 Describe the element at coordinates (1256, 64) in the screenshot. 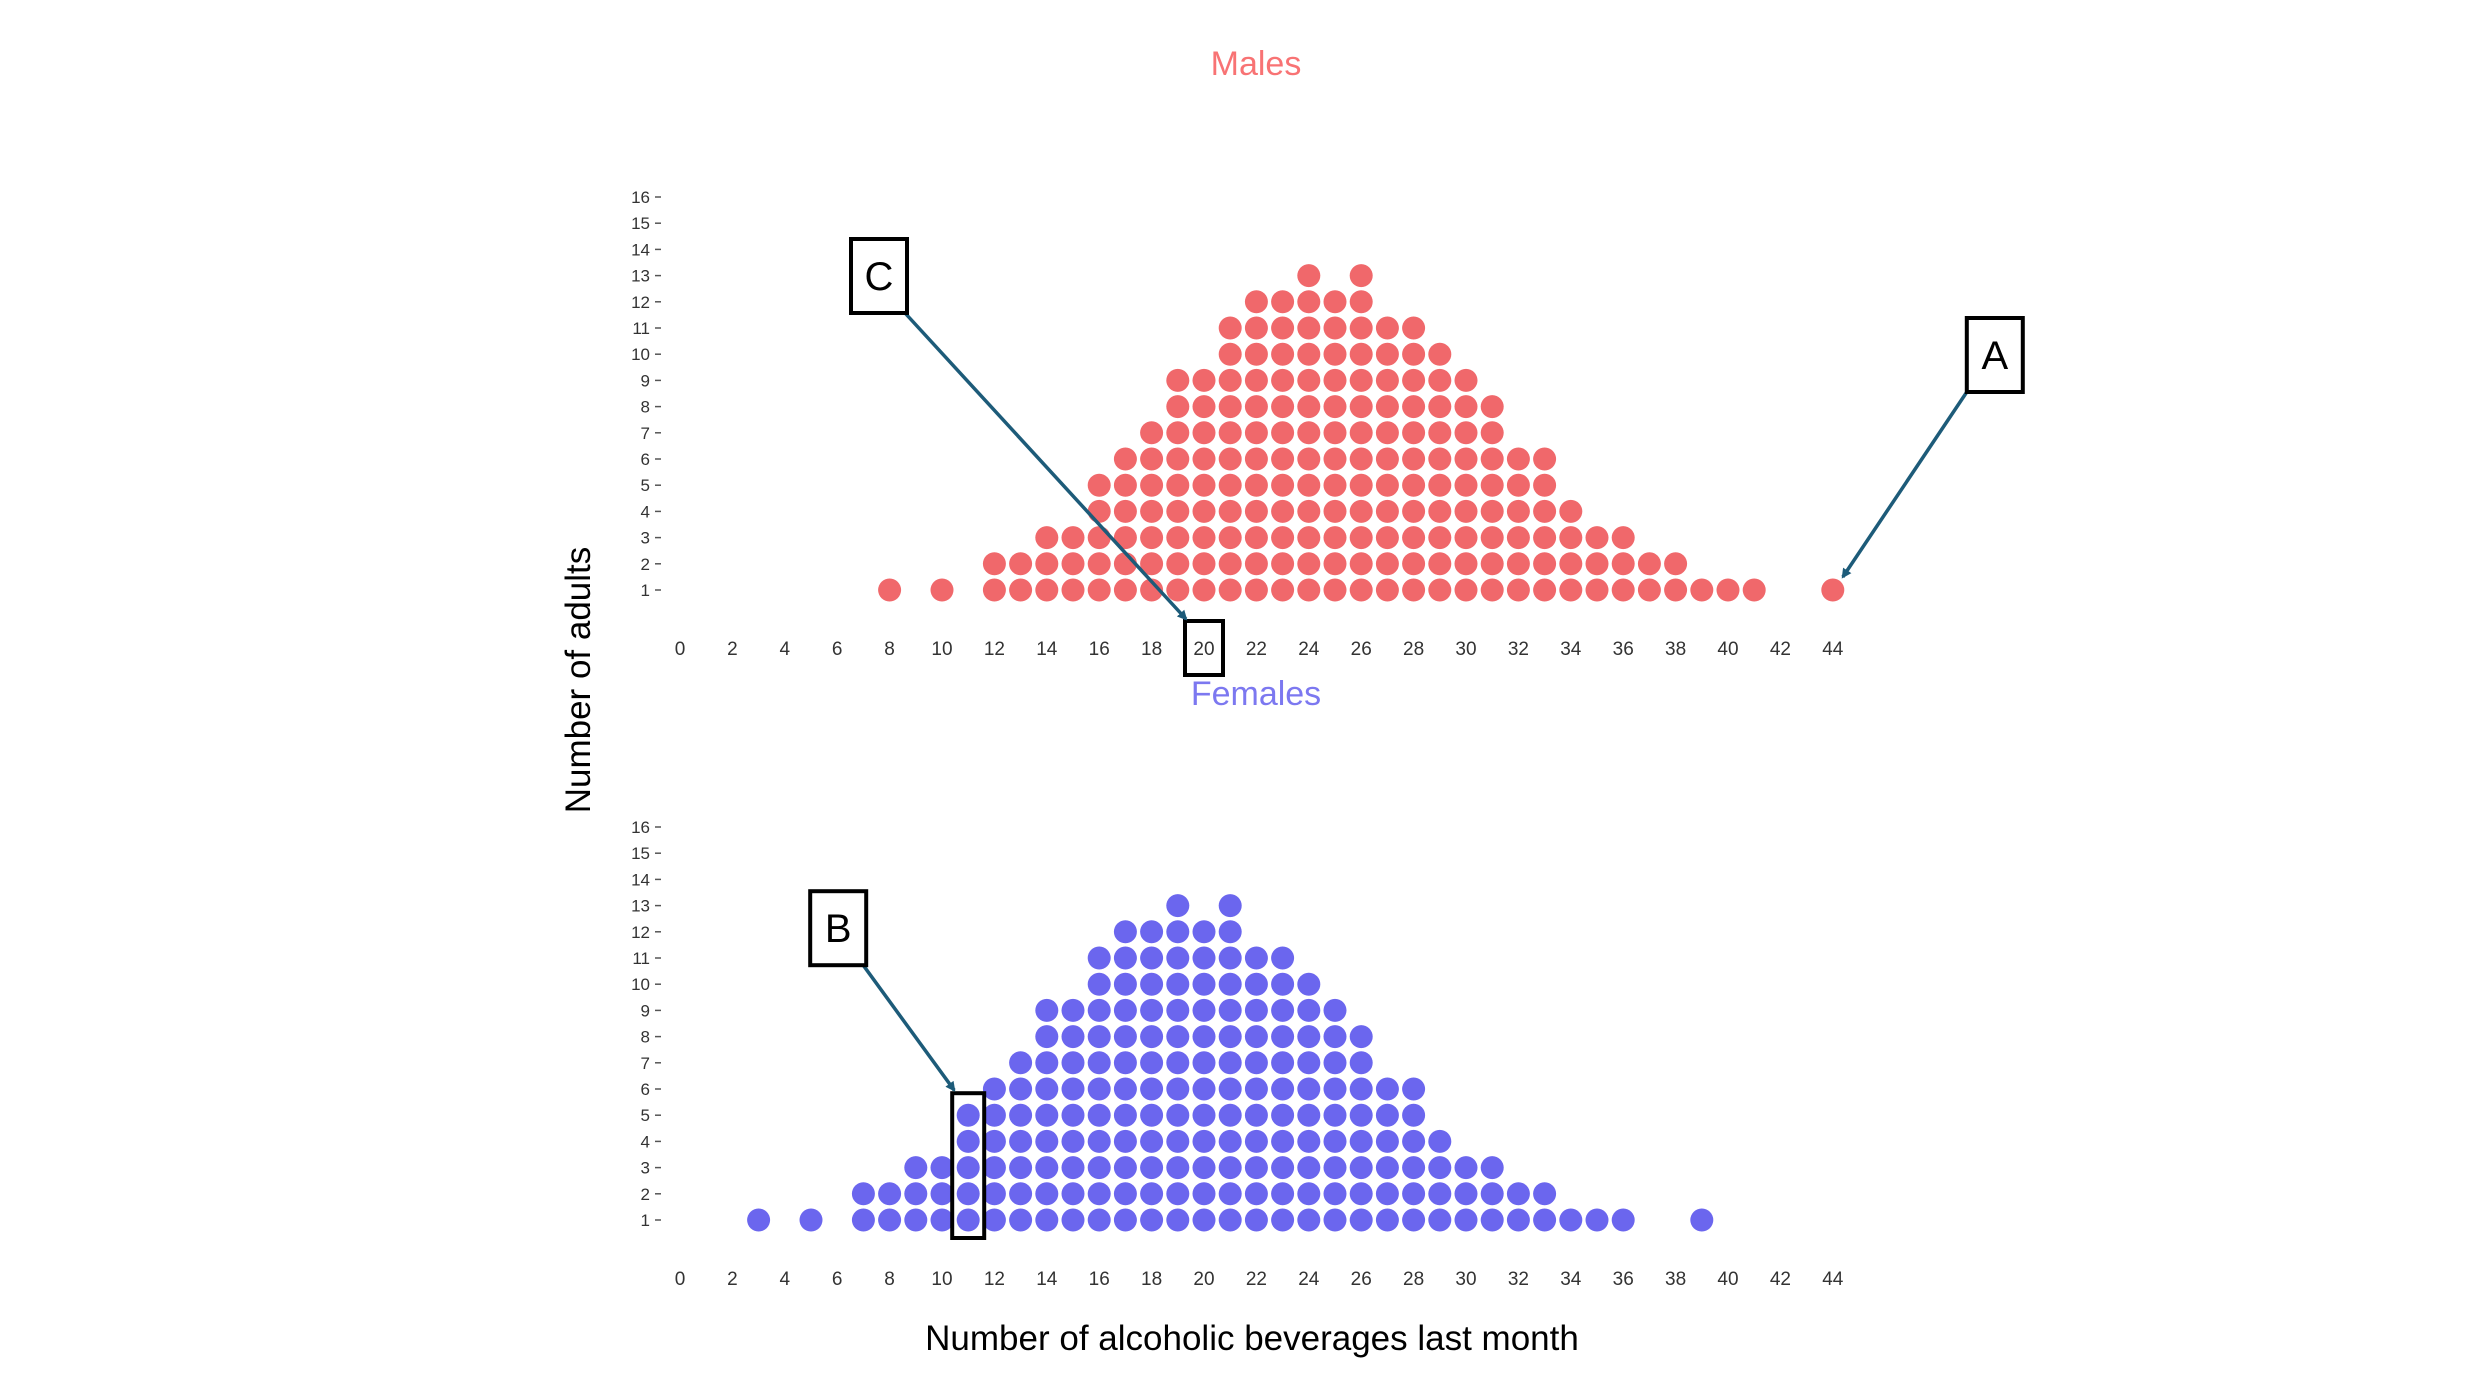

I see `panel-title: Males` at that location.